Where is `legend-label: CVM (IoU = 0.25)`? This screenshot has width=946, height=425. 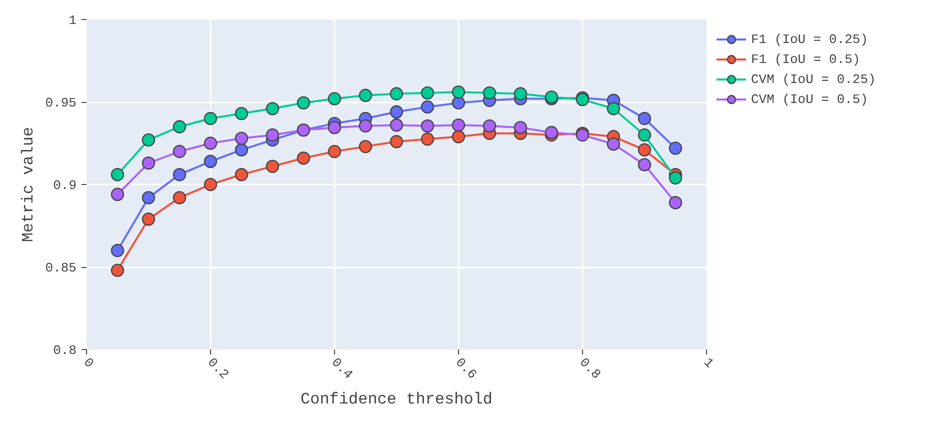 legend-label: CVM (IoU = 0.25) is located at coordinates (813, 79).